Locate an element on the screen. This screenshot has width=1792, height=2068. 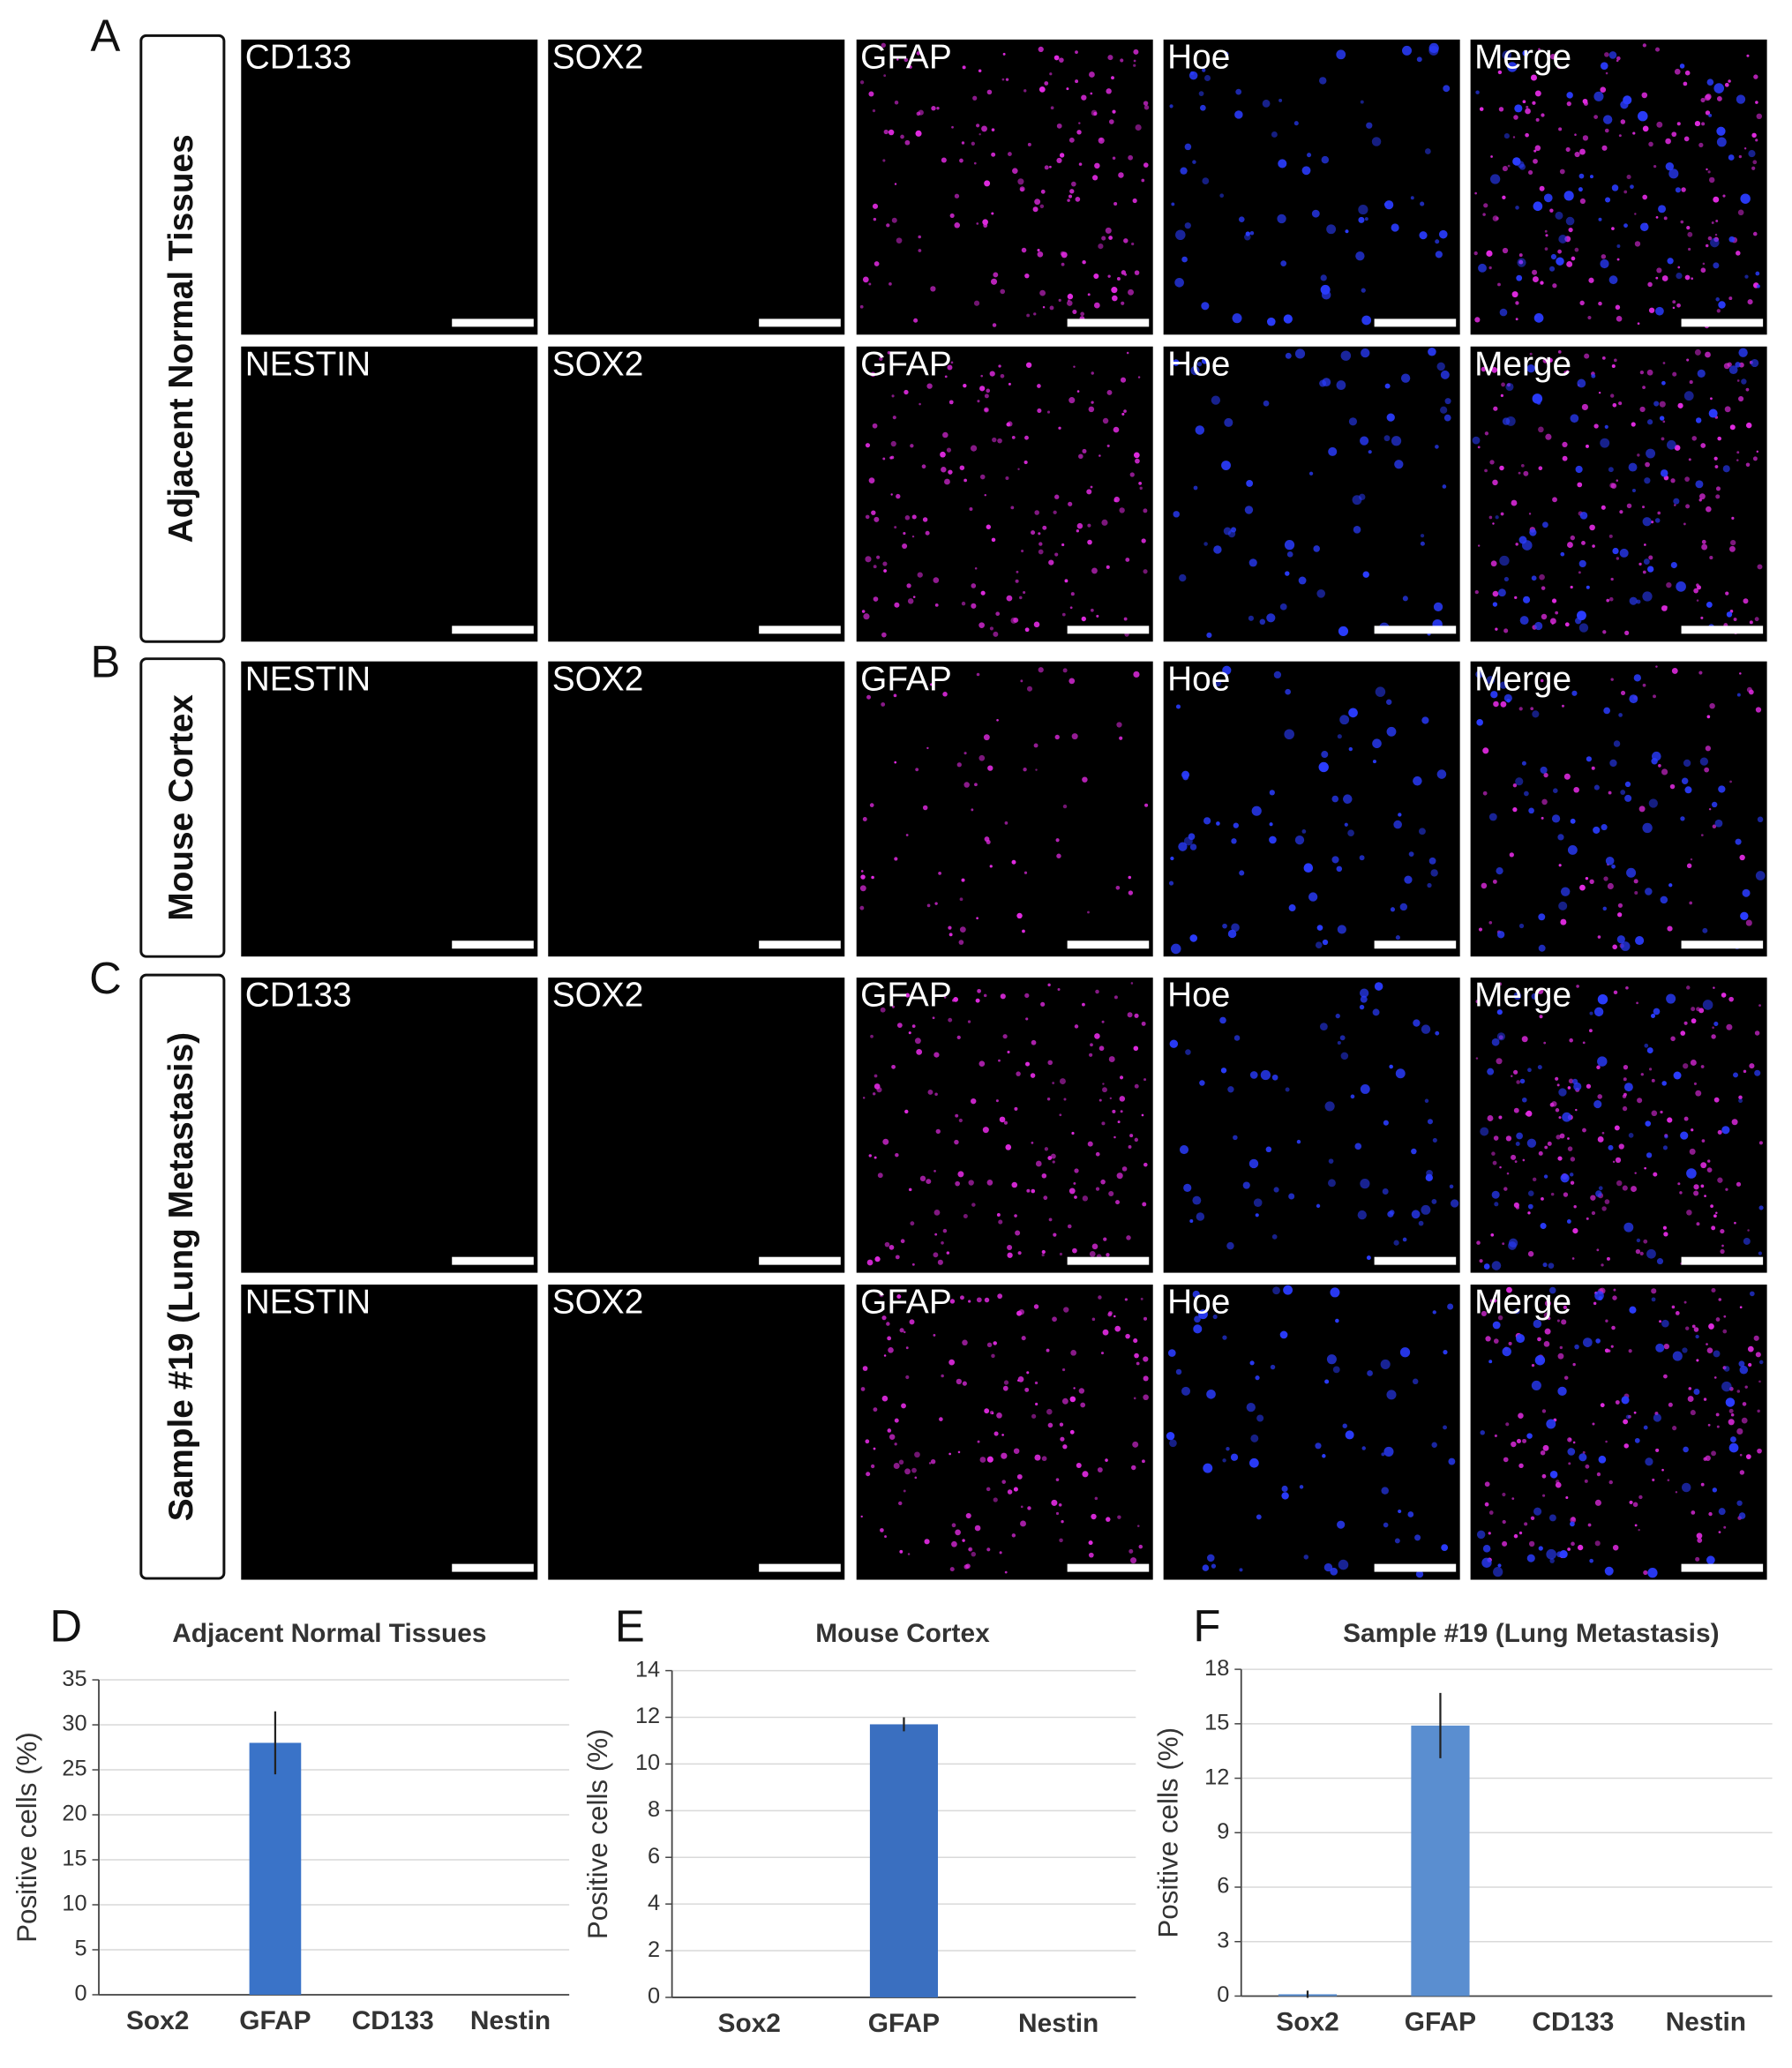
channel-label: Hoe is located at coordinates (1198, 679).